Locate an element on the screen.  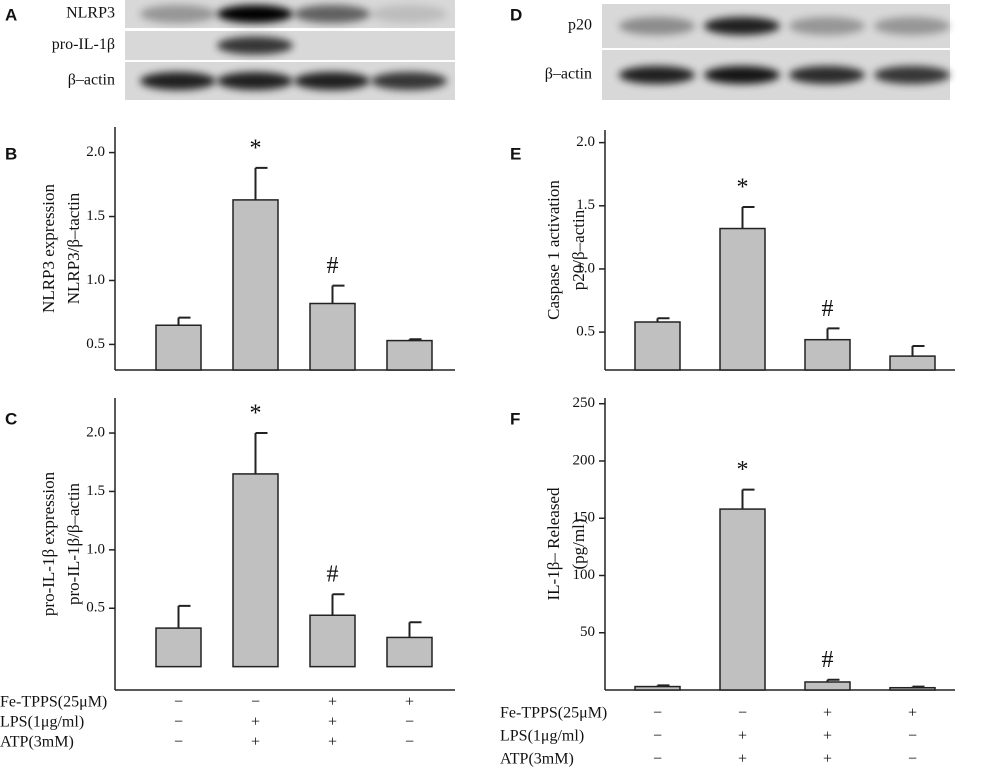
y-axis-label: IL-1β– Released is located at coordinates (553, 543).